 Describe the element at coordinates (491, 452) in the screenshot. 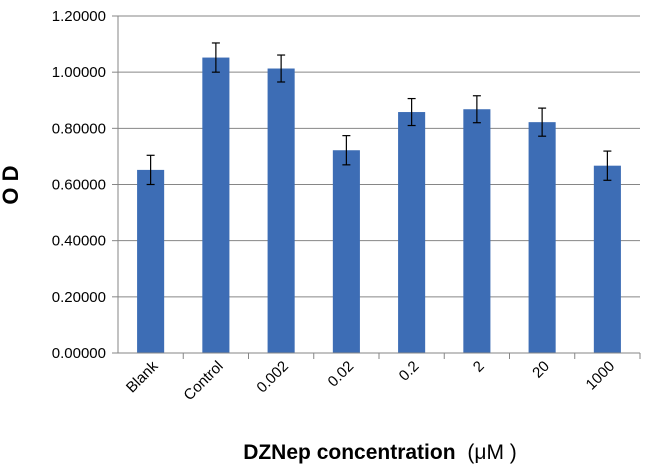

I see `x-axis-title-unit: (μM )` at that location.